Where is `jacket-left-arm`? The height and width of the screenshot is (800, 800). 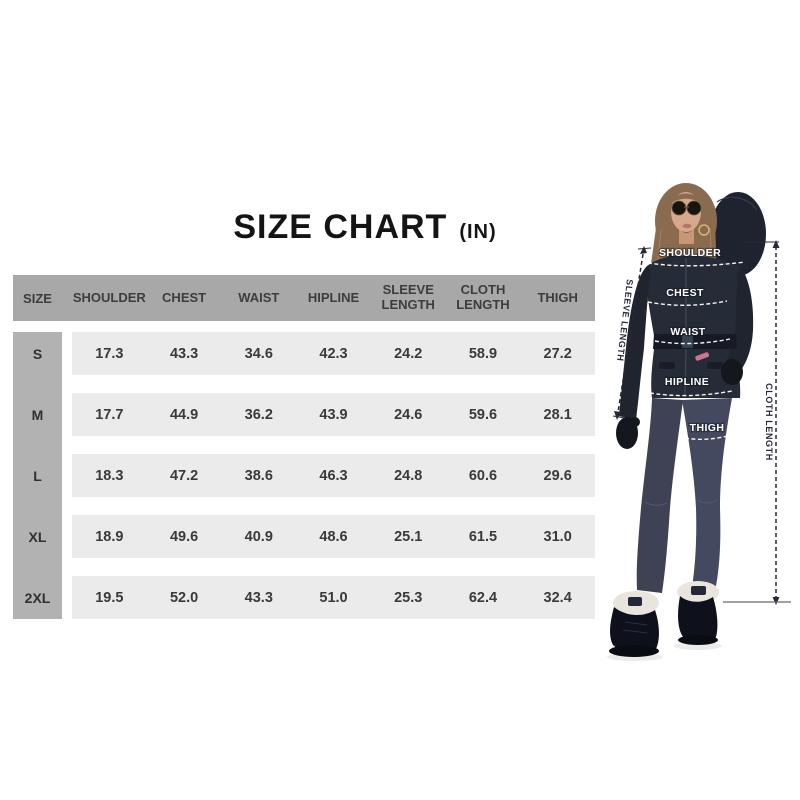
jacket-left-arm is located at coordinates (635, 343).